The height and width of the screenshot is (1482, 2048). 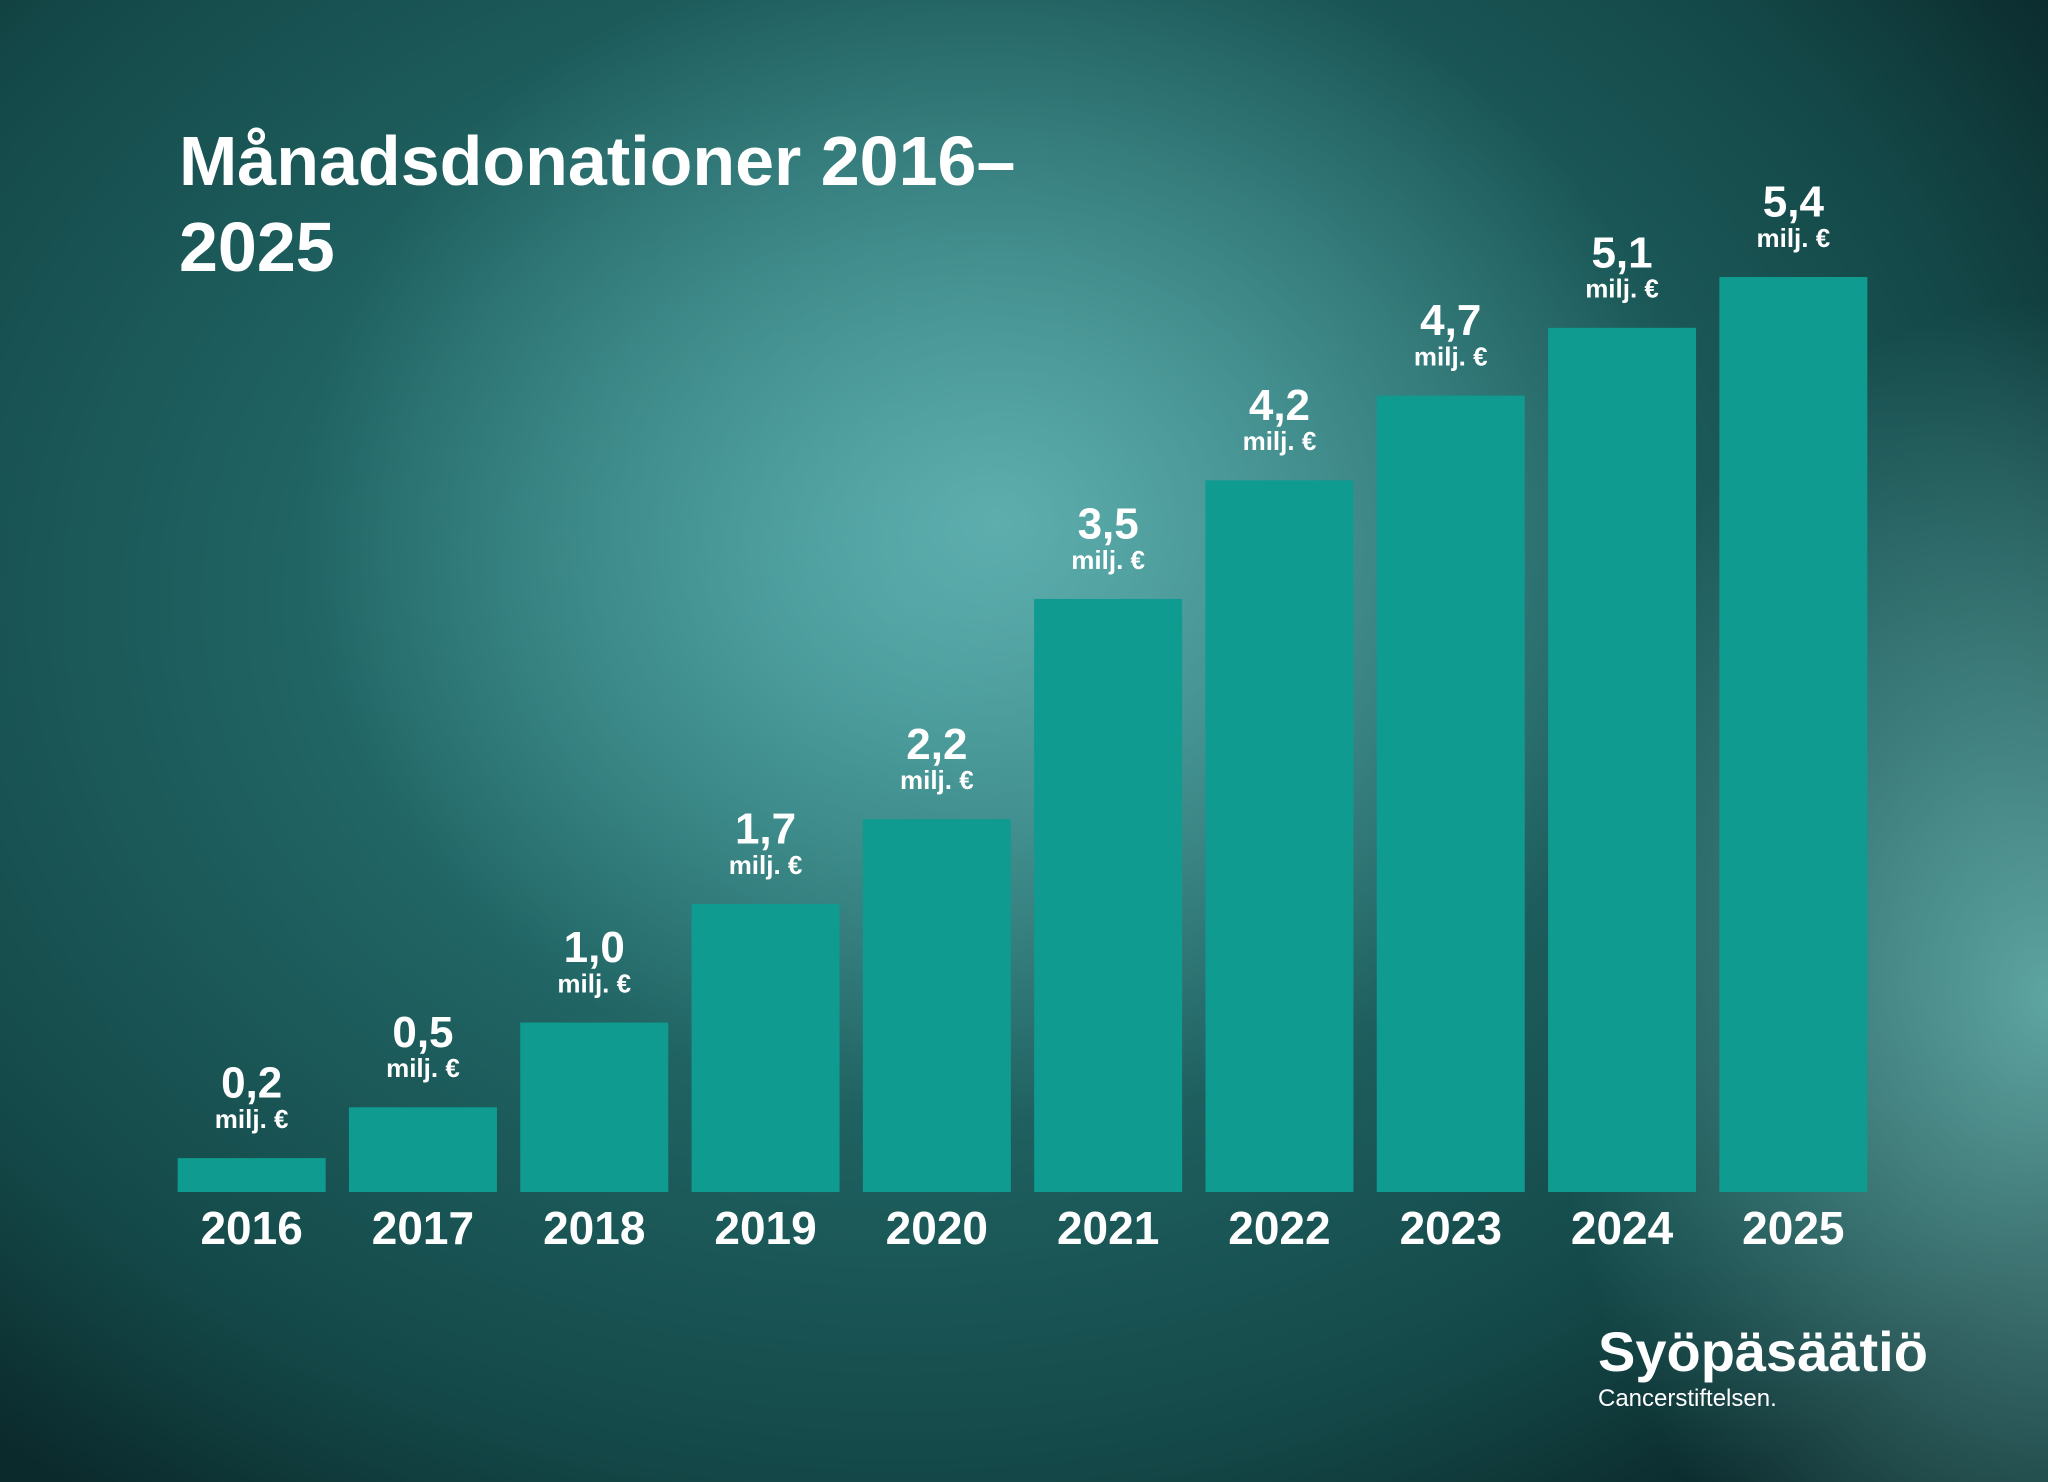 What do you see at coordinates (1763, 1351) in the screenshot?
I see `brand-name: Syöpäsäätiö` at bounding box center [1763, 1351].